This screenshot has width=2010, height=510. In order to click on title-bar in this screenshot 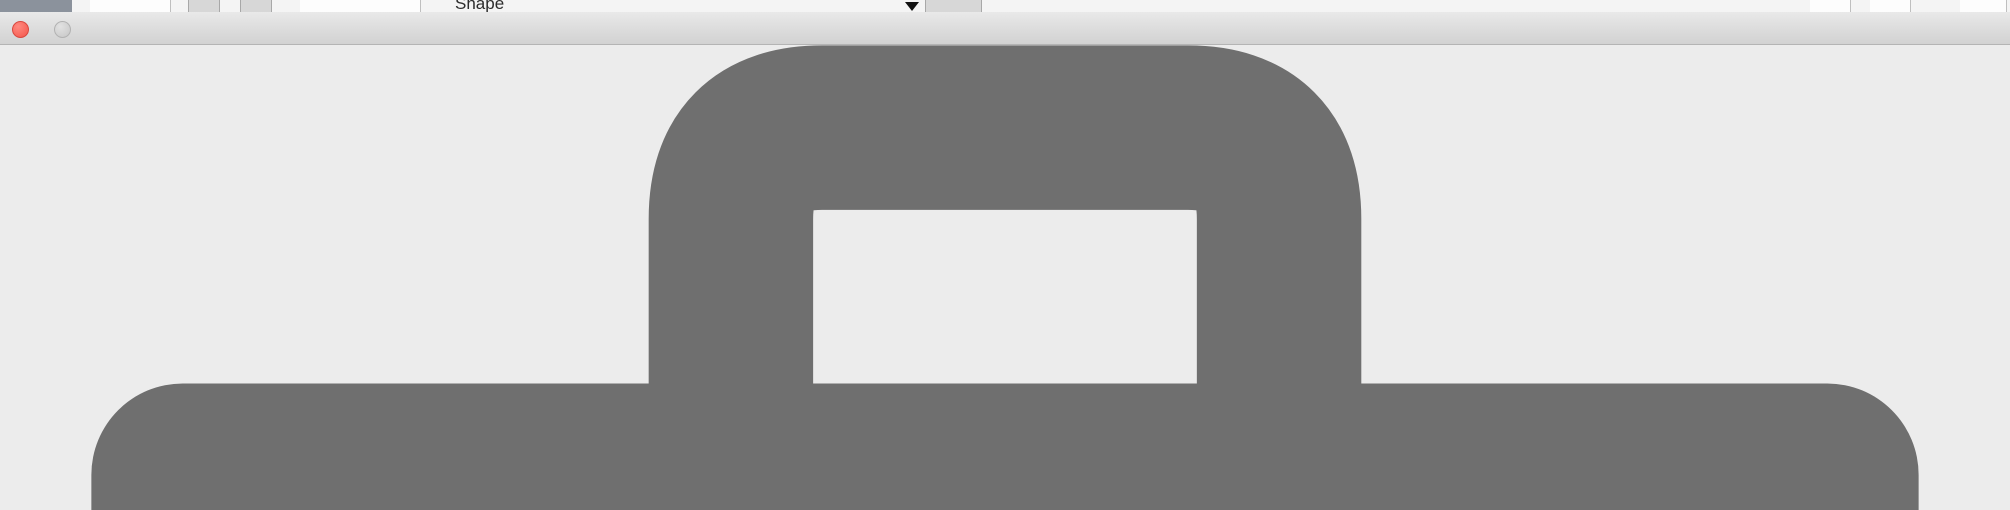, I will do `click(1005, 28)`.